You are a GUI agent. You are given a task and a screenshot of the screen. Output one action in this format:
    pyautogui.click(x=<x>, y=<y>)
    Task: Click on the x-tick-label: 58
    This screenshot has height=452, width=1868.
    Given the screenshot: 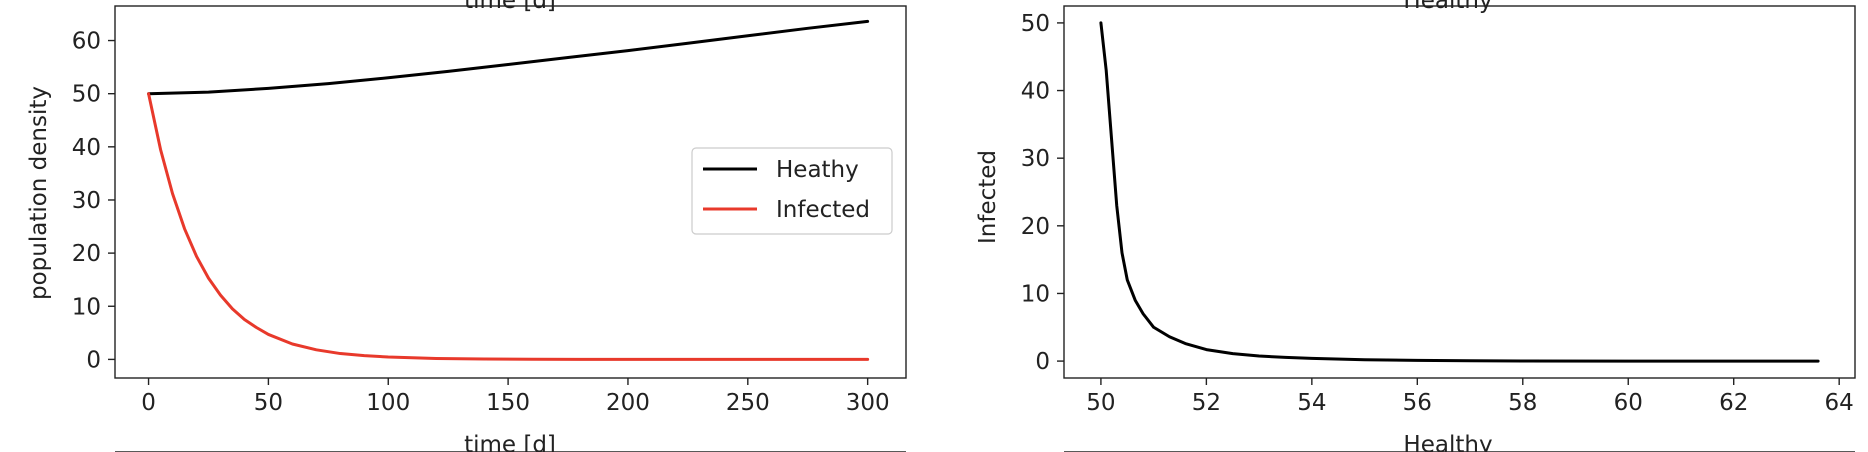 What is the action you would take?
    pyautogui.click(x=1522, y=403)
    